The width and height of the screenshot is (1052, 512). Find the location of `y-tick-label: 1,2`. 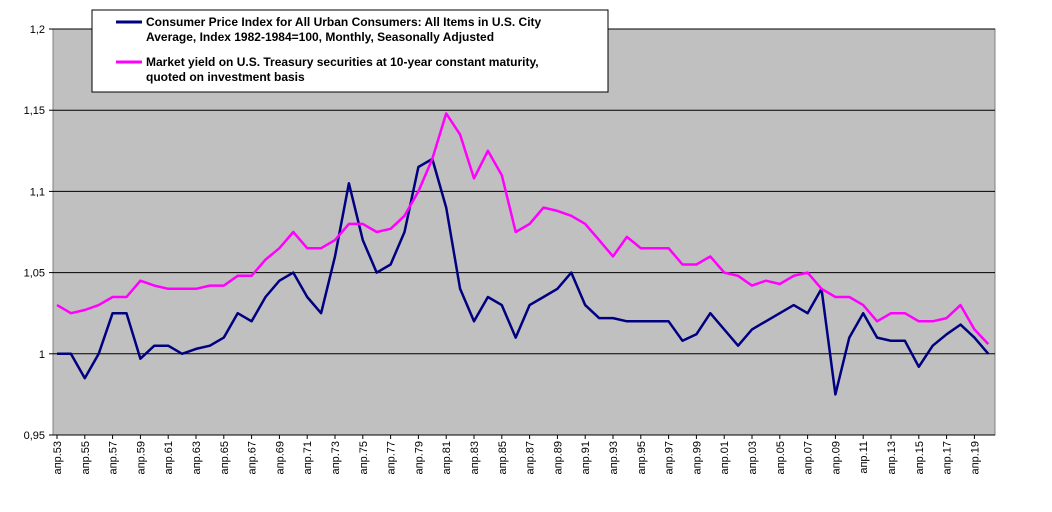

y-tick-label: 1,2 is located at coordinates (37, 30).